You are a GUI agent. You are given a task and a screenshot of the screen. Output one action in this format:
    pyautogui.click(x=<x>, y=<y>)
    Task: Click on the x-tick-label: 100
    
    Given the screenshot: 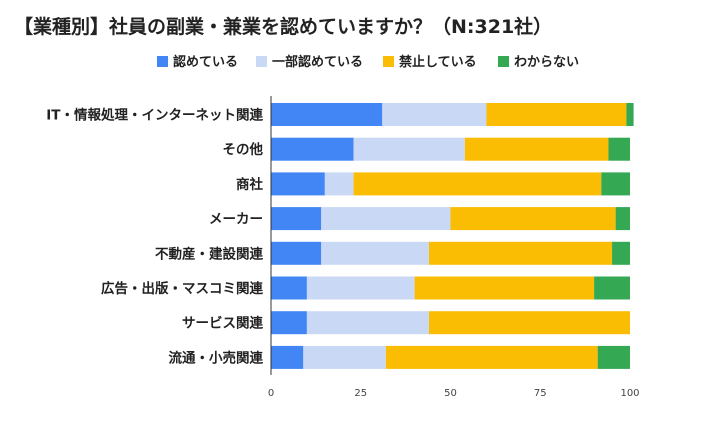 What is the action you would take?
    pyautogui.click(x=629, y=393)
    